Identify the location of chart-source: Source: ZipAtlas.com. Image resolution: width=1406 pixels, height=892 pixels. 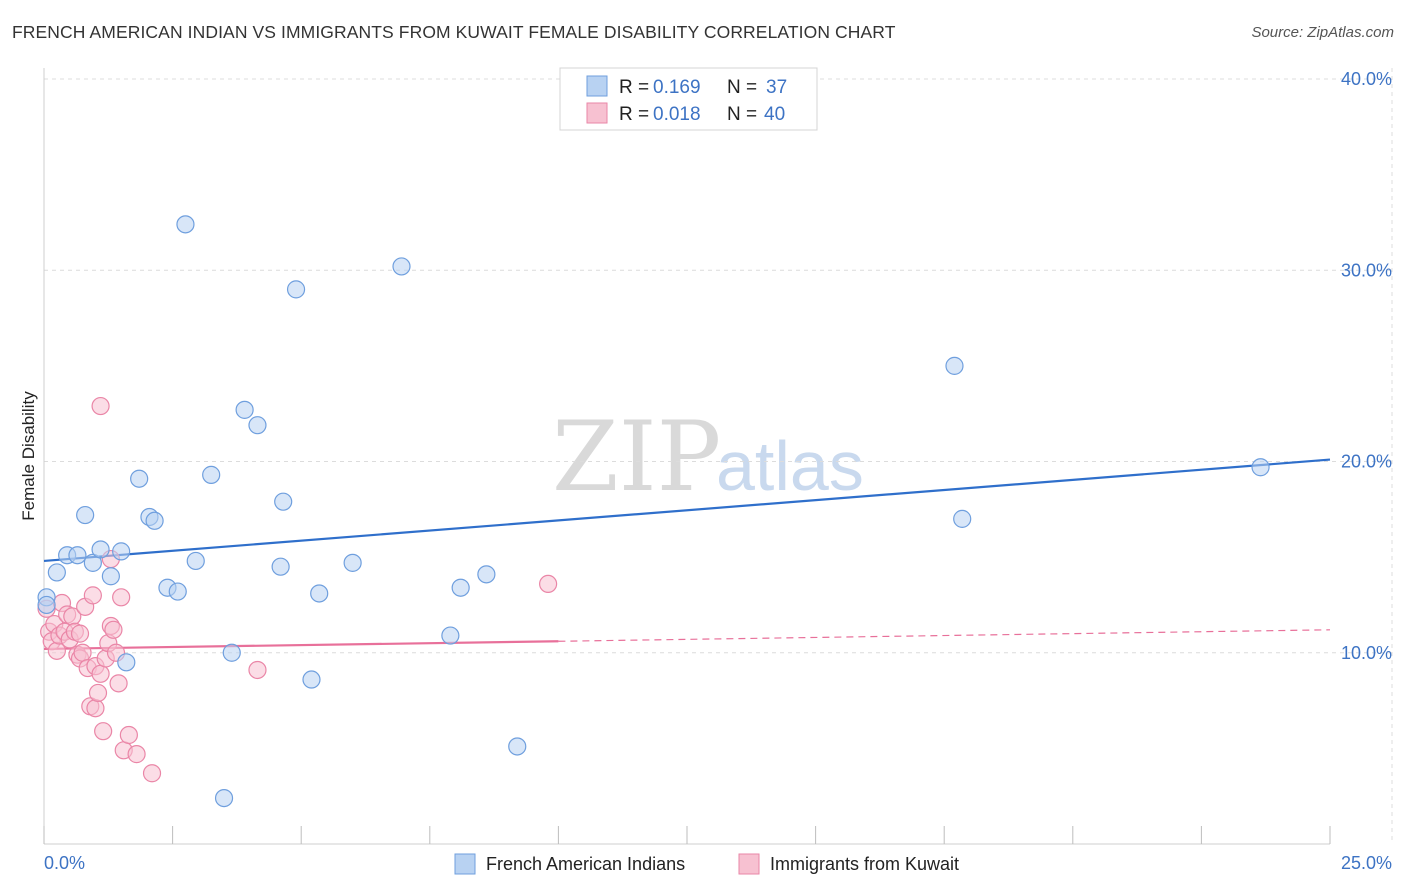
(1322, 32).